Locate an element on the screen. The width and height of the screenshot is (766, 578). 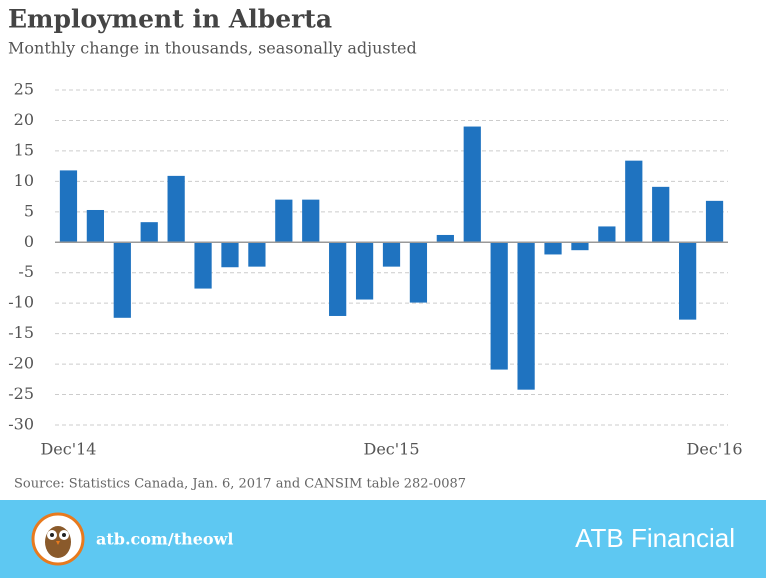
y-tick-label: 10 is located at coordinates (24, 180).